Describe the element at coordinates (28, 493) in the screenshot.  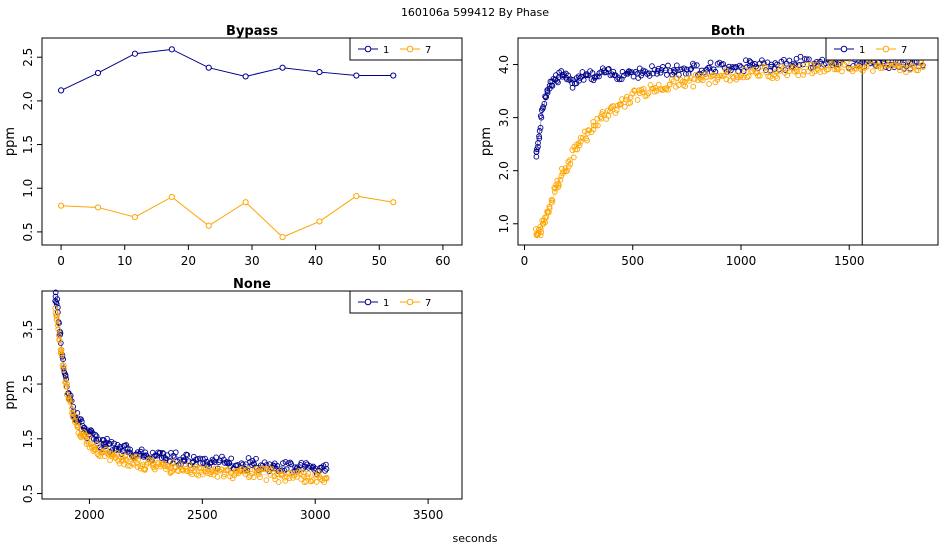
I see `y-tick-label: 0.5` at that location.